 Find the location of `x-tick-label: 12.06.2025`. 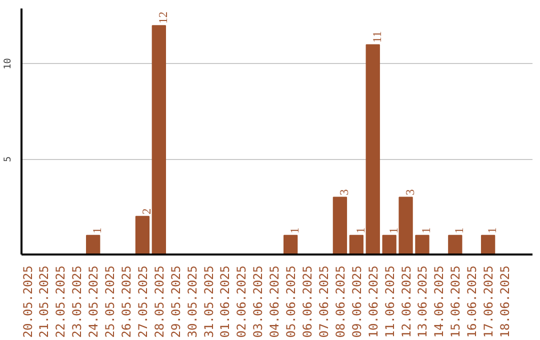

x-tick-label: 12.06.2025 is located at coordinates (406, 301).